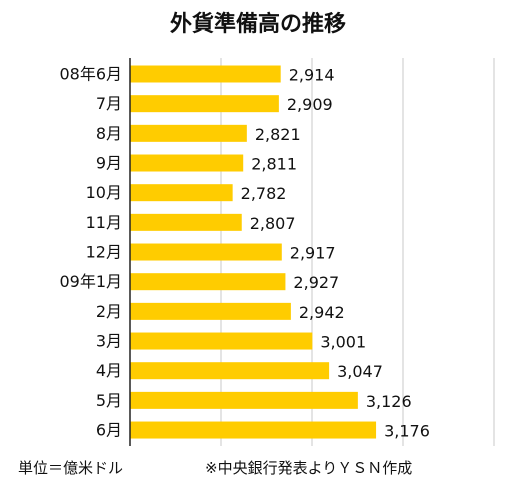 This screenshot has width=516, height=485. I want to click on data-label-12: 3,176, so click(407, 431).